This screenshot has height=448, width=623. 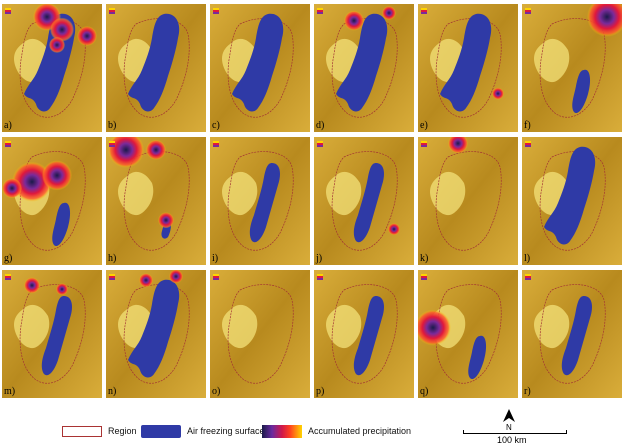 What do you see at coordinates (216, 391) in the screenshot?
I see `panel-label: o)` at bounding box center [216, 391].